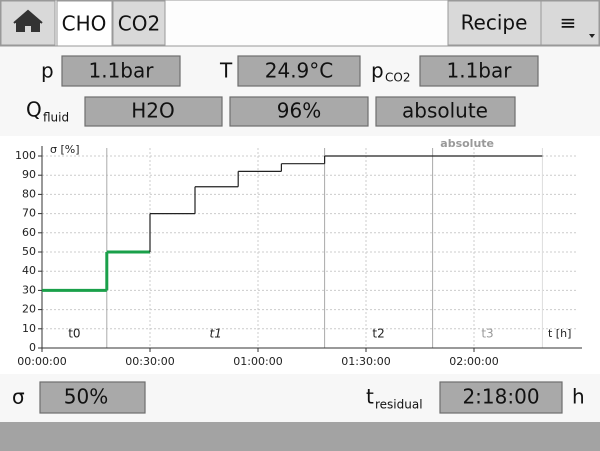 The image size is (600, 451). I want to click on x-tick-label: 02:00:00, so click(473, 361).